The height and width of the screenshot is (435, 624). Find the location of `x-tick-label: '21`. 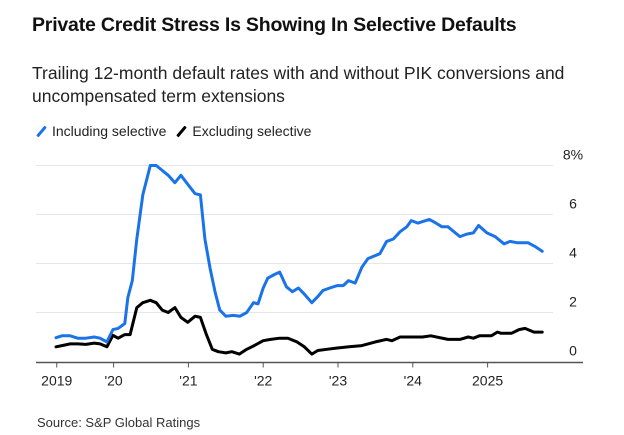

x-tick-label: '21 is located at coordinates (188, 381).